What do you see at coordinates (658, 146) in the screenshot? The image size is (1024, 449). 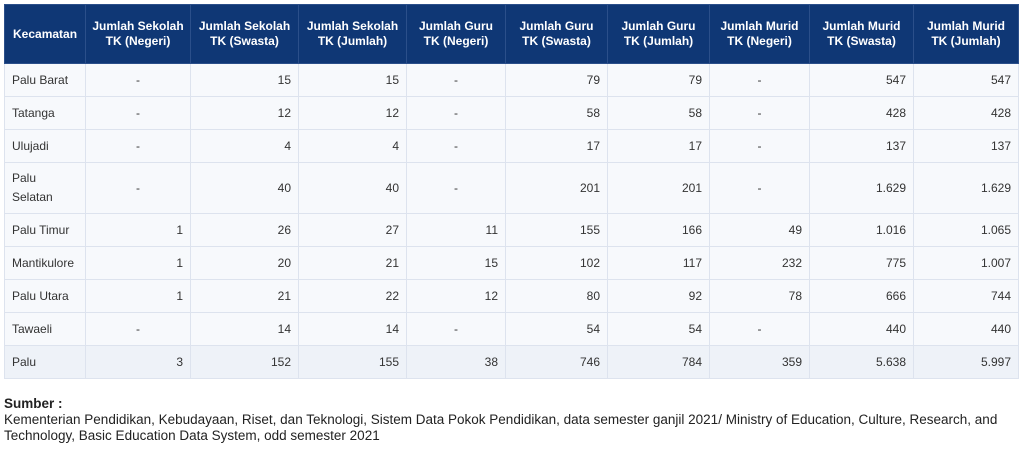 I see `value-cell: 17` at bounding box center [658, 146].